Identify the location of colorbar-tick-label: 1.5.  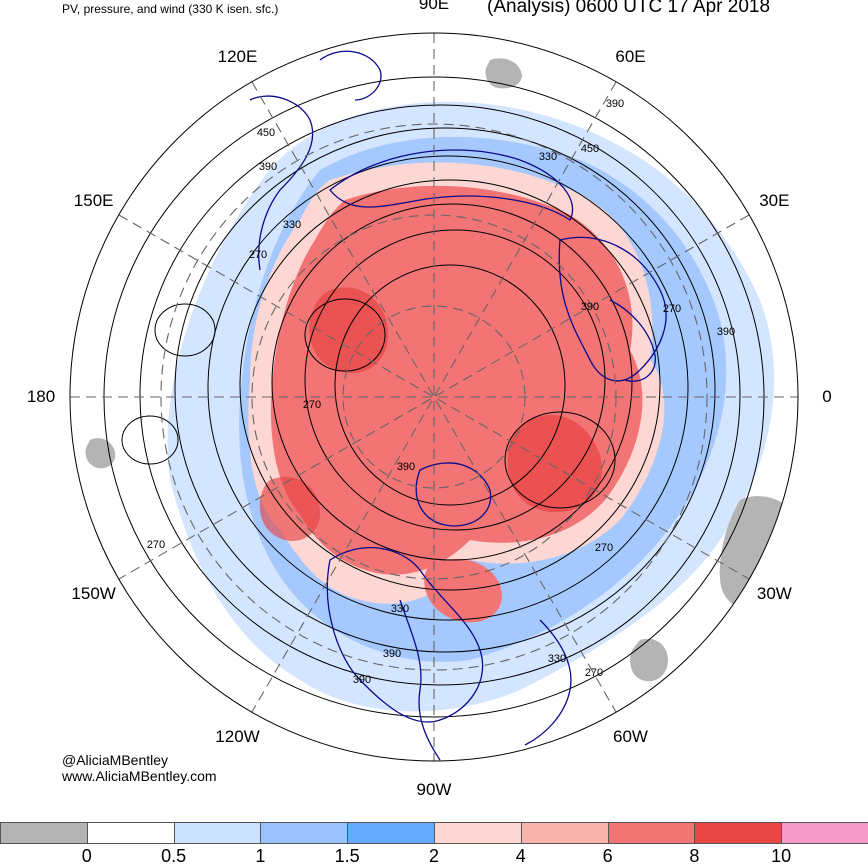
(347, 856).